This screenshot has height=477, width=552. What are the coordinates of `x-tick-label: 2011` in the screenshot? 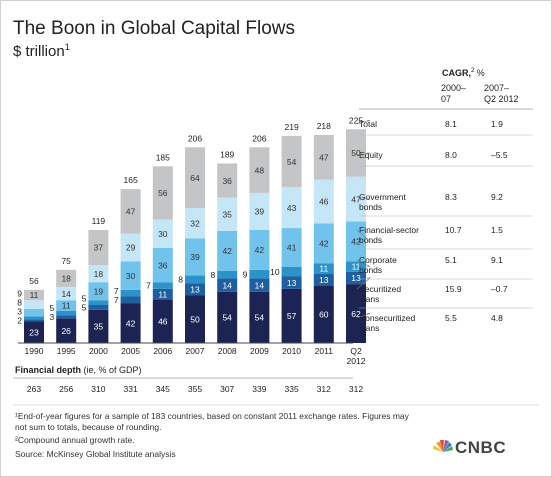 It's located at (324, 351).